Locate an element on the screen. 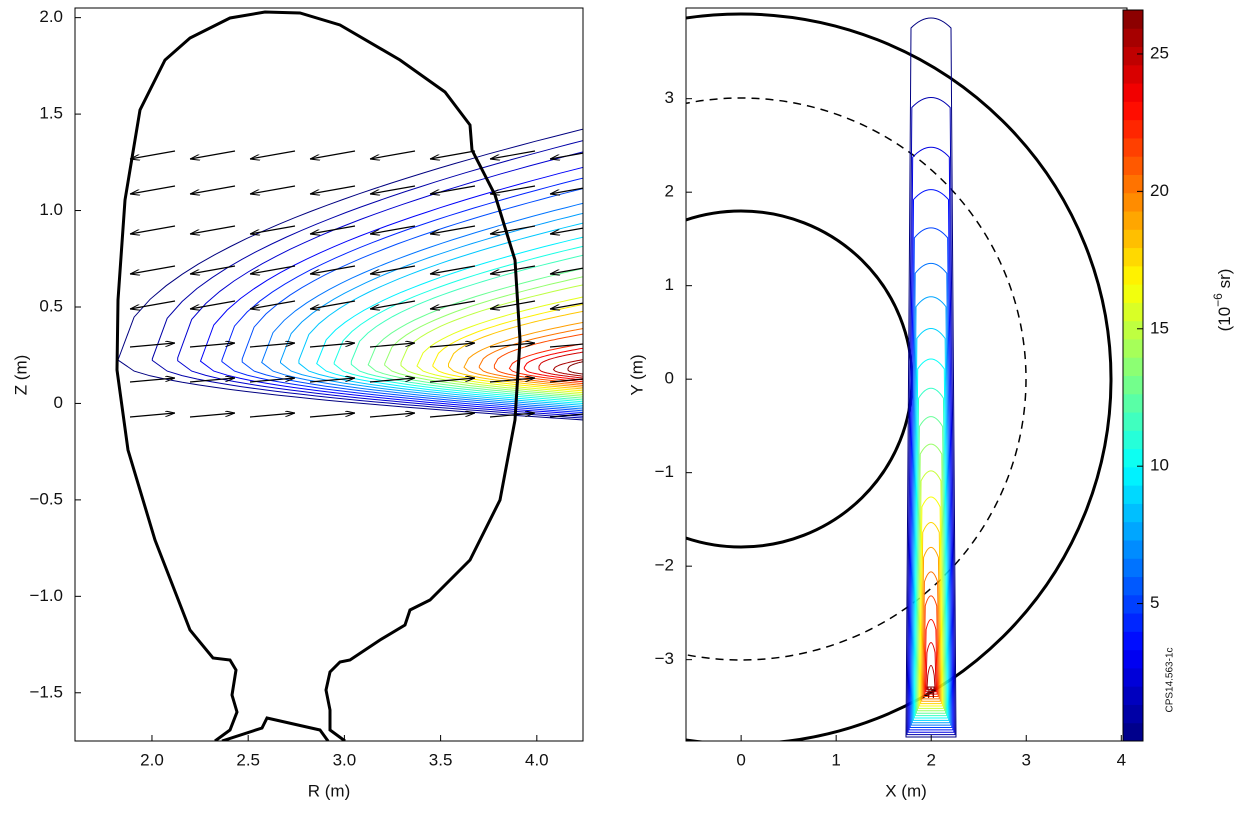 Image resolution: width=1249 pixels, height=820 pixels. y-tick-label: 3 is located at coordinates (669, 97).